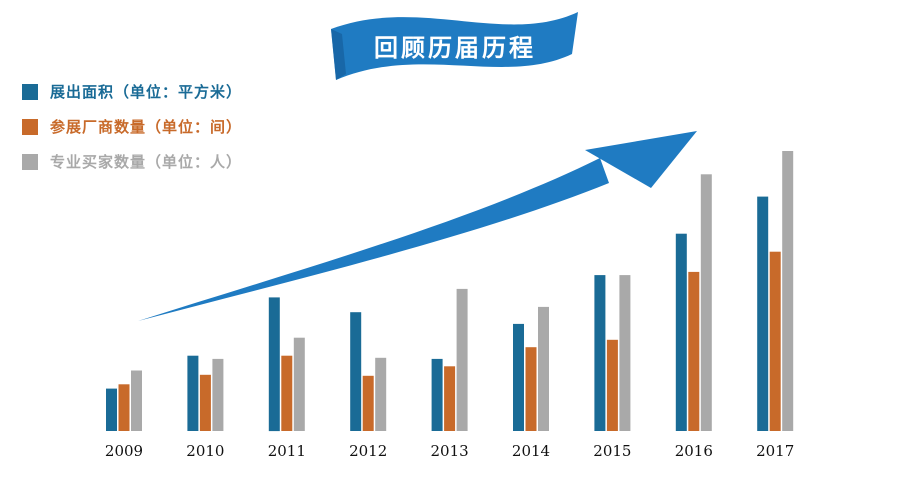 Image resolution: width=900 pixels, height=504 pixels. I want to click on legend-item-area: 展出面积（单位：平方米）, so click(132, 91).